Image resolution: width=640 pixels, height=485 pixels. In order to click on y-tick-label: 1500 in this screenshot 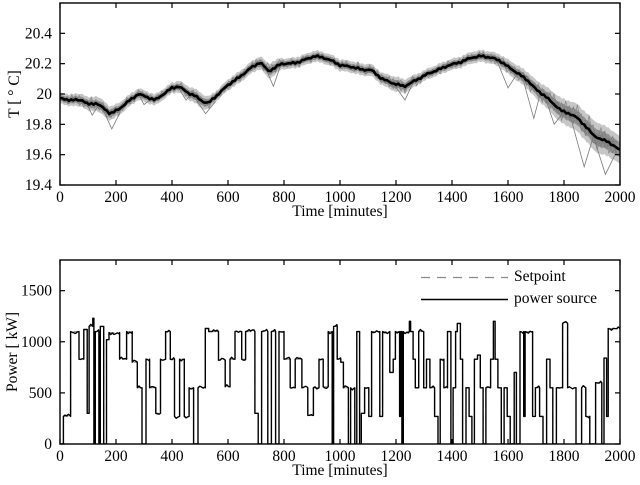, I will do `click(36, 291)`.